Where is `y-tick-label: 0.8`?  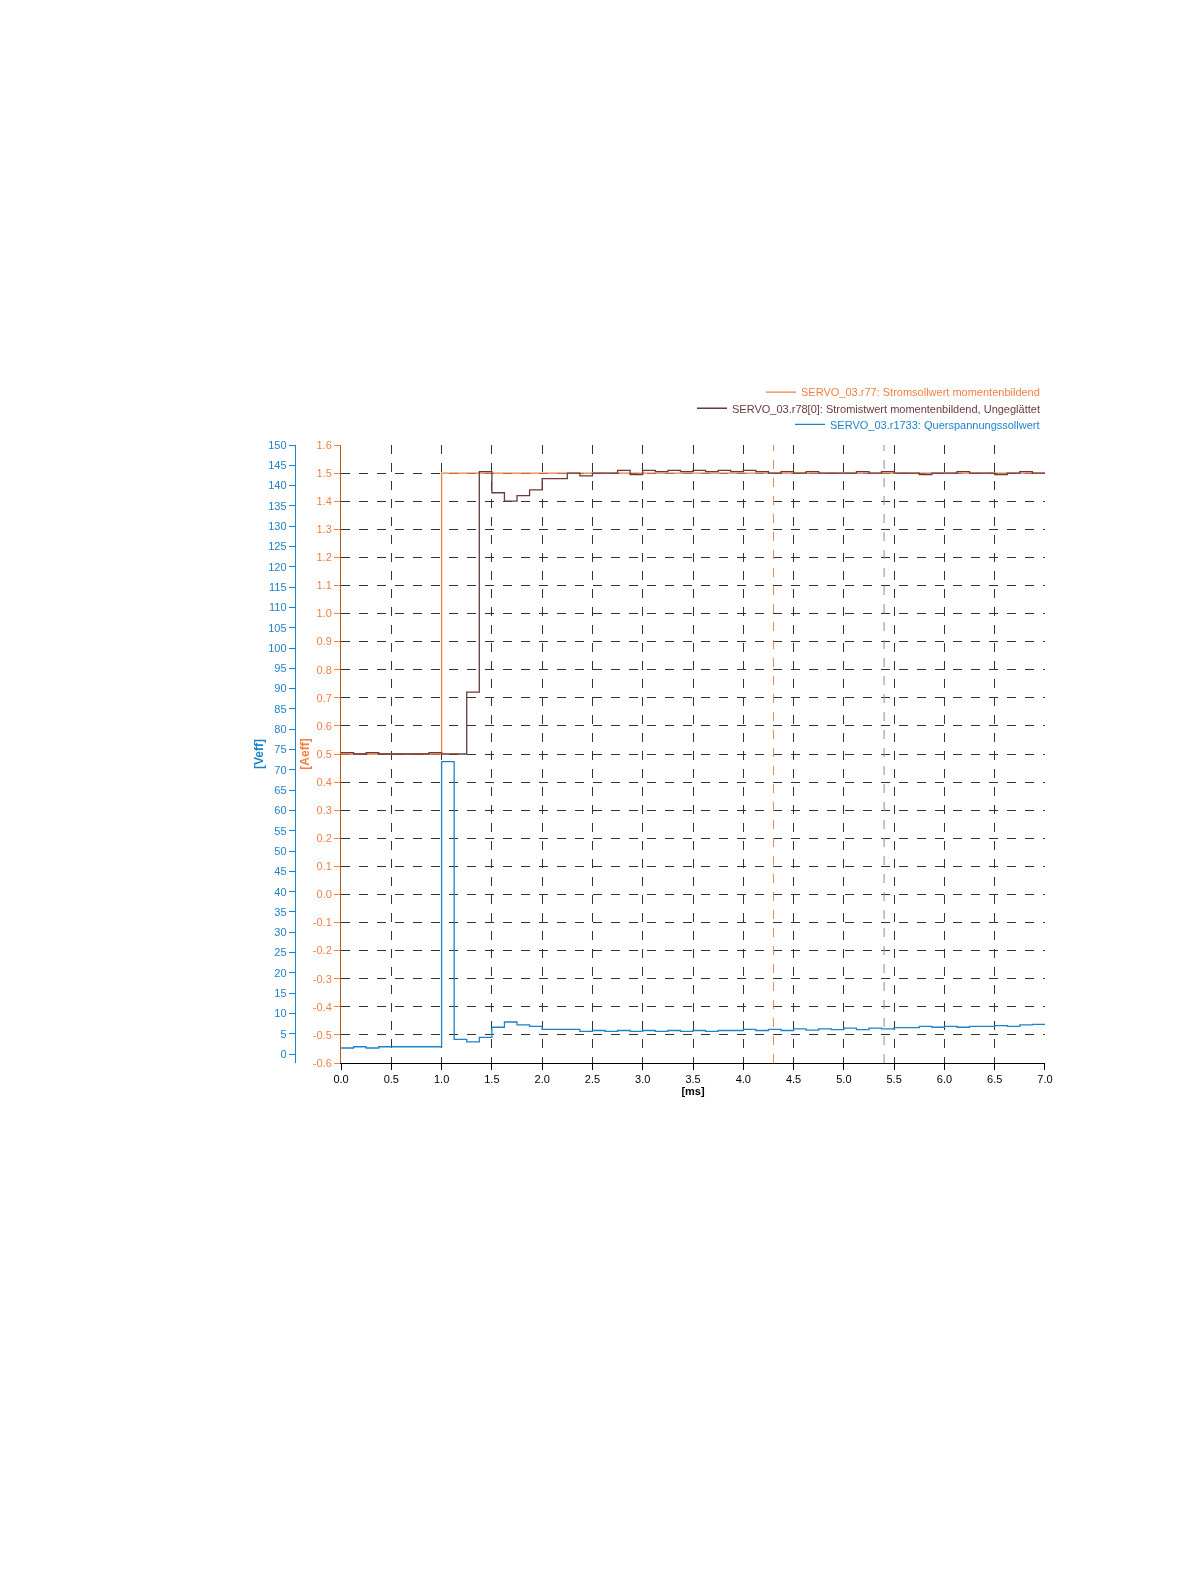 y-tick-label: 0.8 is located at coordinates (324, 669).